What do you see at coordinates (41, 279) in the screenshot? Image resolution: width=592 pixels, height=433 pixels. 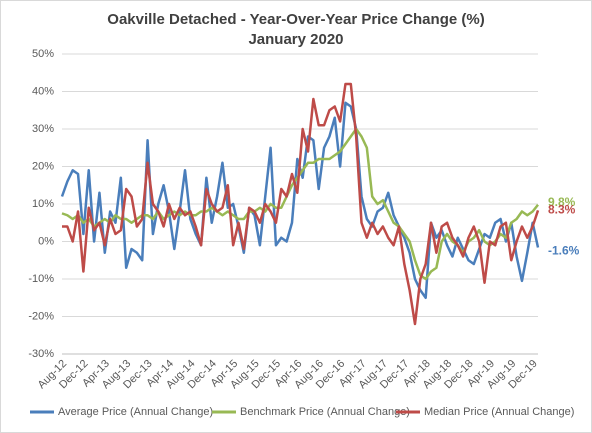 I see `y-tick-label: -10%` at bounding box center [41, 279].